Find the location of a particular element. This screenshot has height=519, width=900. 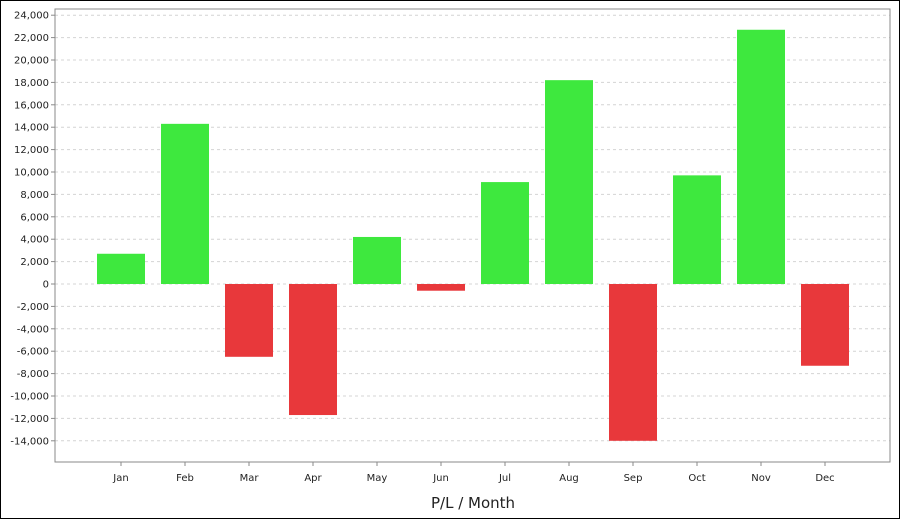

bar-jul is located at coordinates (505, 233).